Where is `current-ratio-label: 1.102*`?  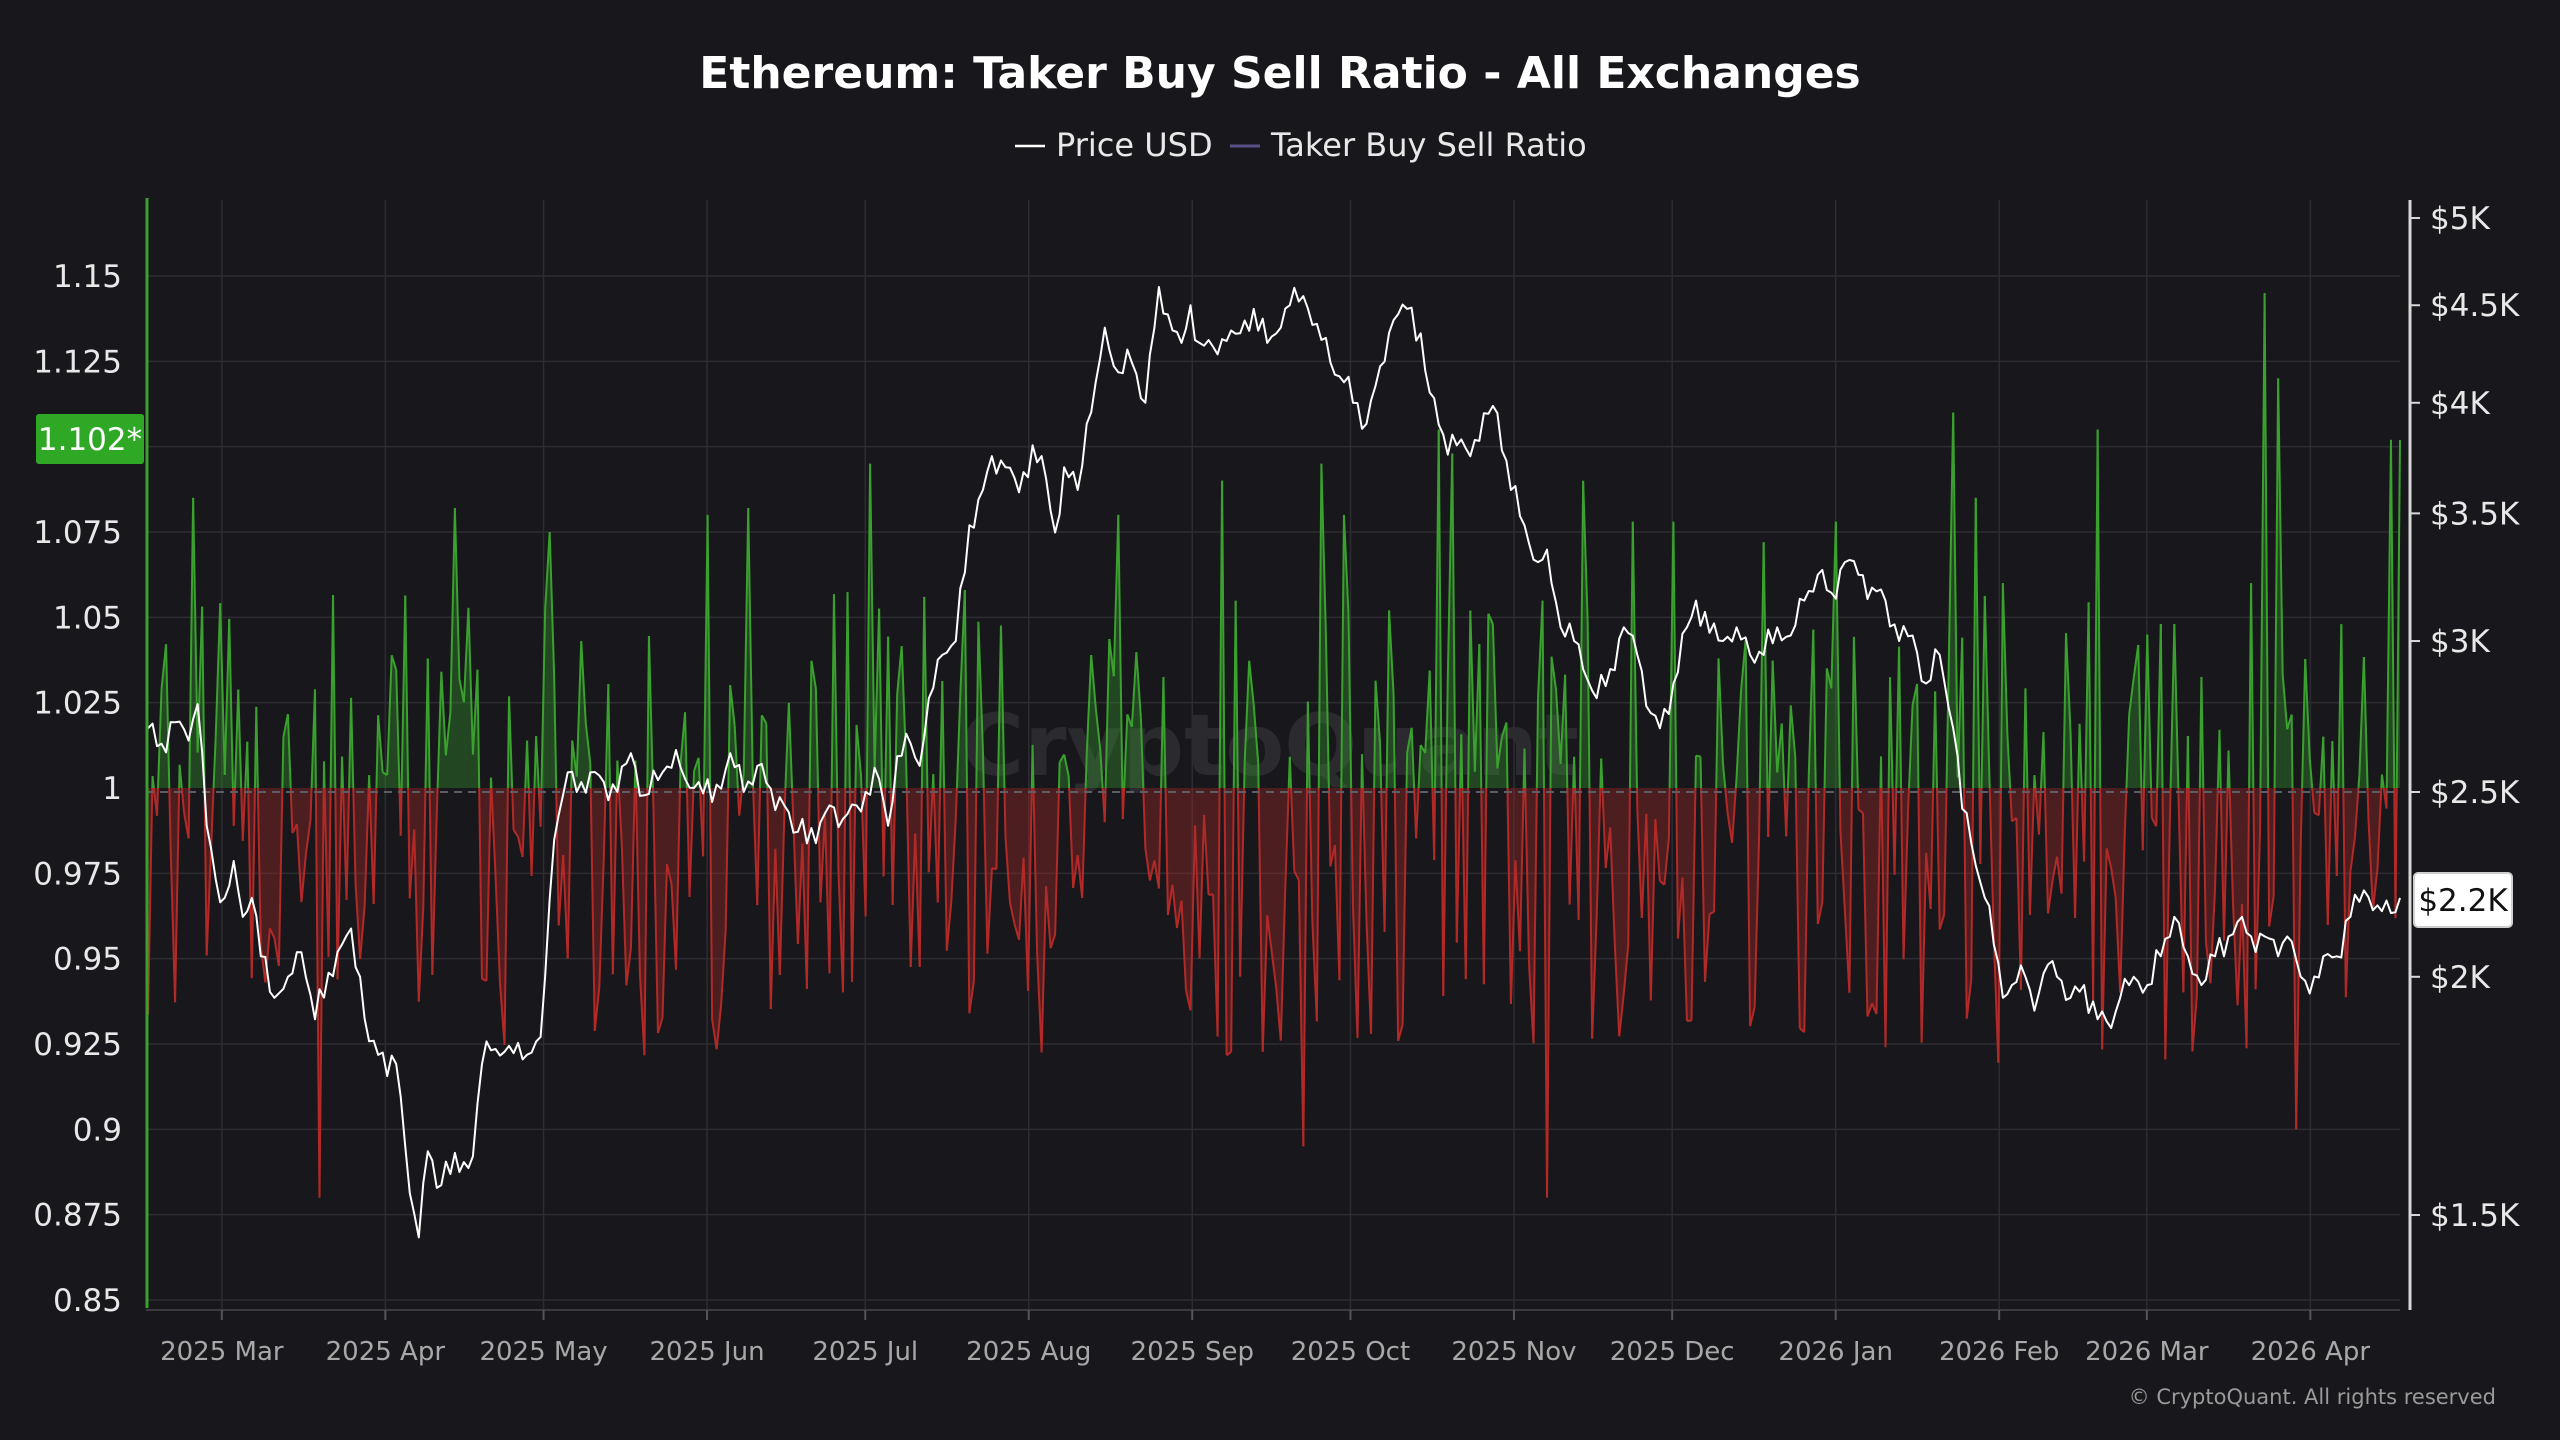
current-ratio-label: 1.102* is located at coordinates (90, 440).